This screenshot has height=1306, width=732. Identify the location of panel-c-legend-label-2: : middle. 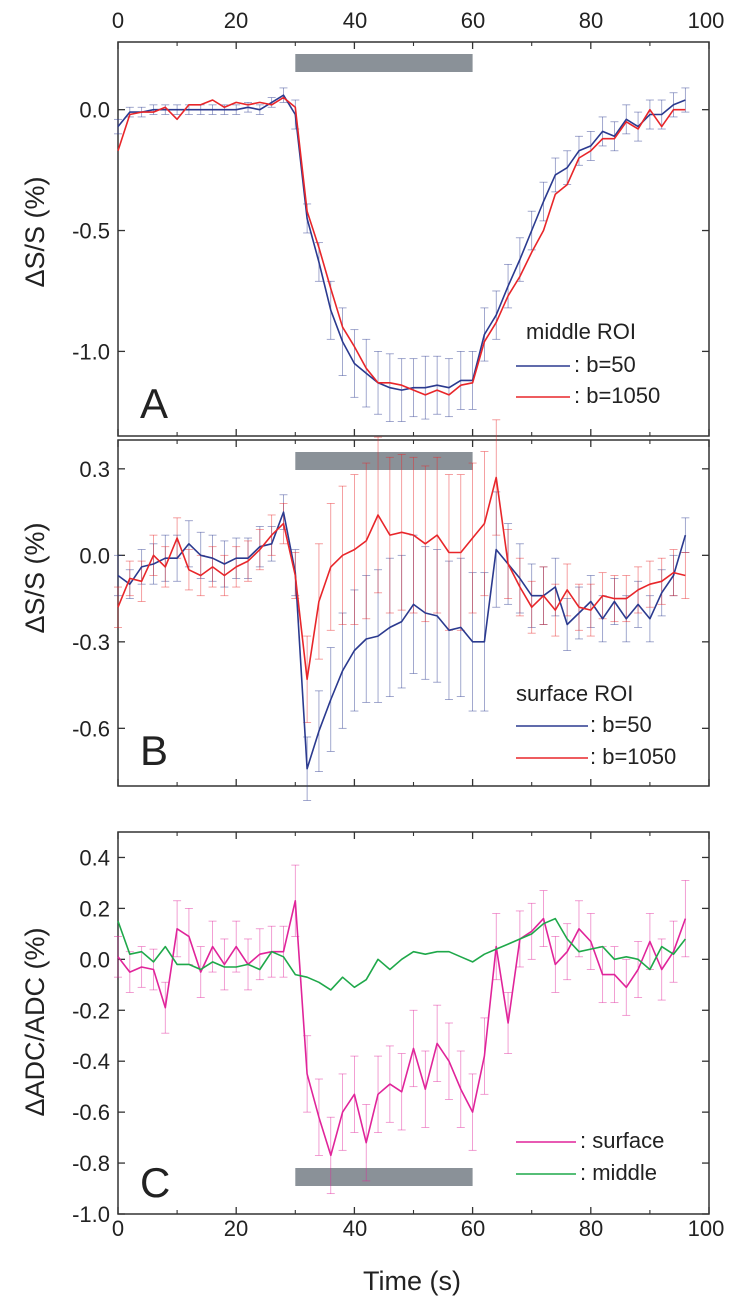
(618, 1172).